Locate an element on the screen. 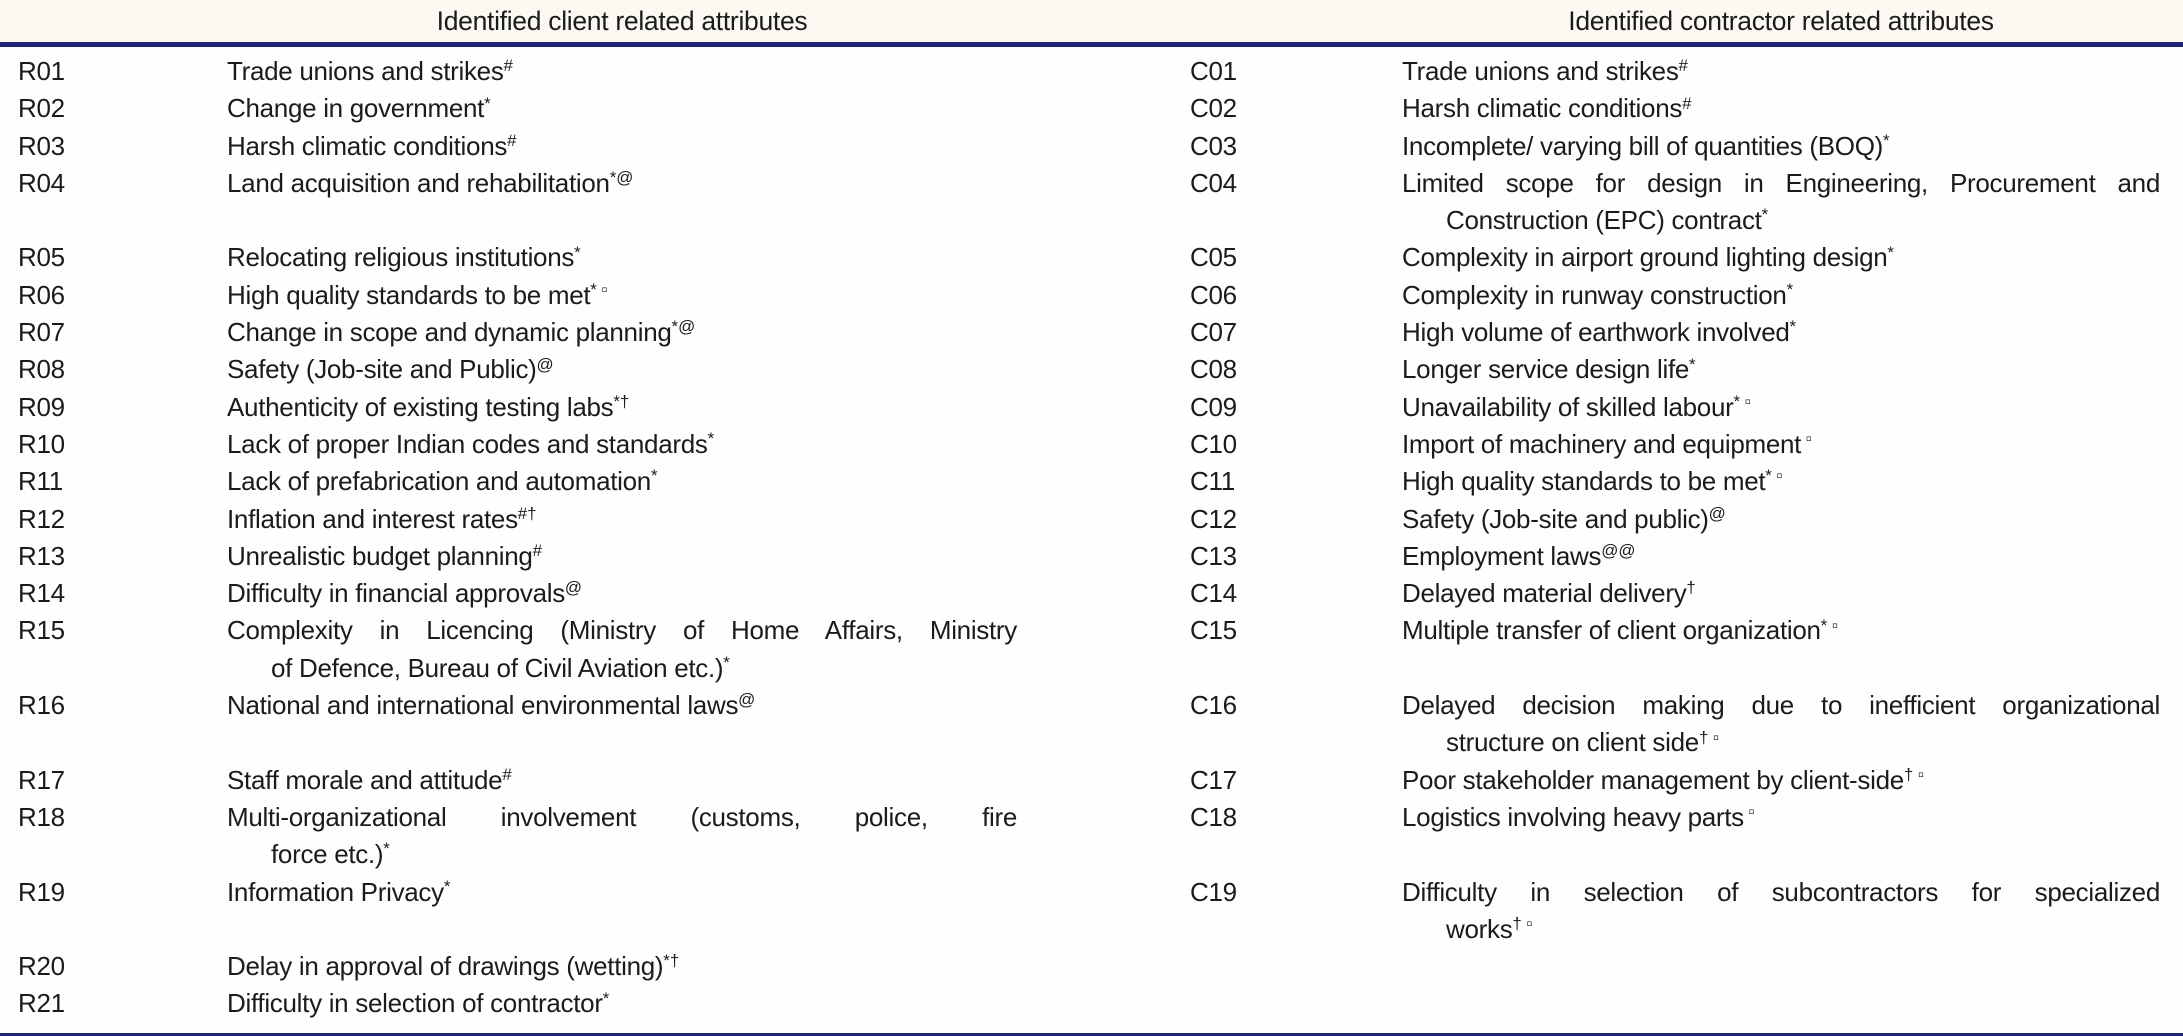  client-attribute: Relocating religious institutions* is located at coordinates (622, 257).